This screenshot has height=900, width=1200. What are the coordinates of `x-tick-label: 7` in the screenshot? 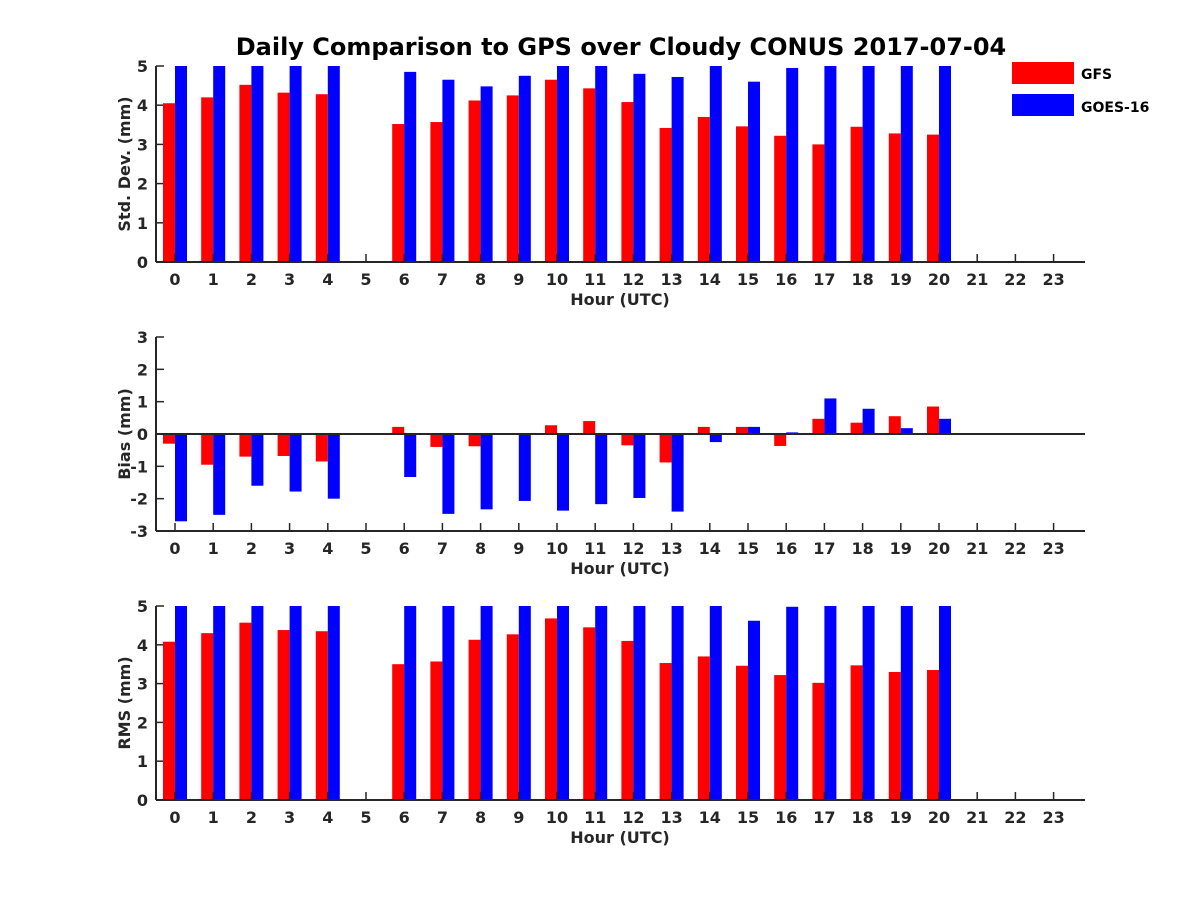 It's located at (442, 817).